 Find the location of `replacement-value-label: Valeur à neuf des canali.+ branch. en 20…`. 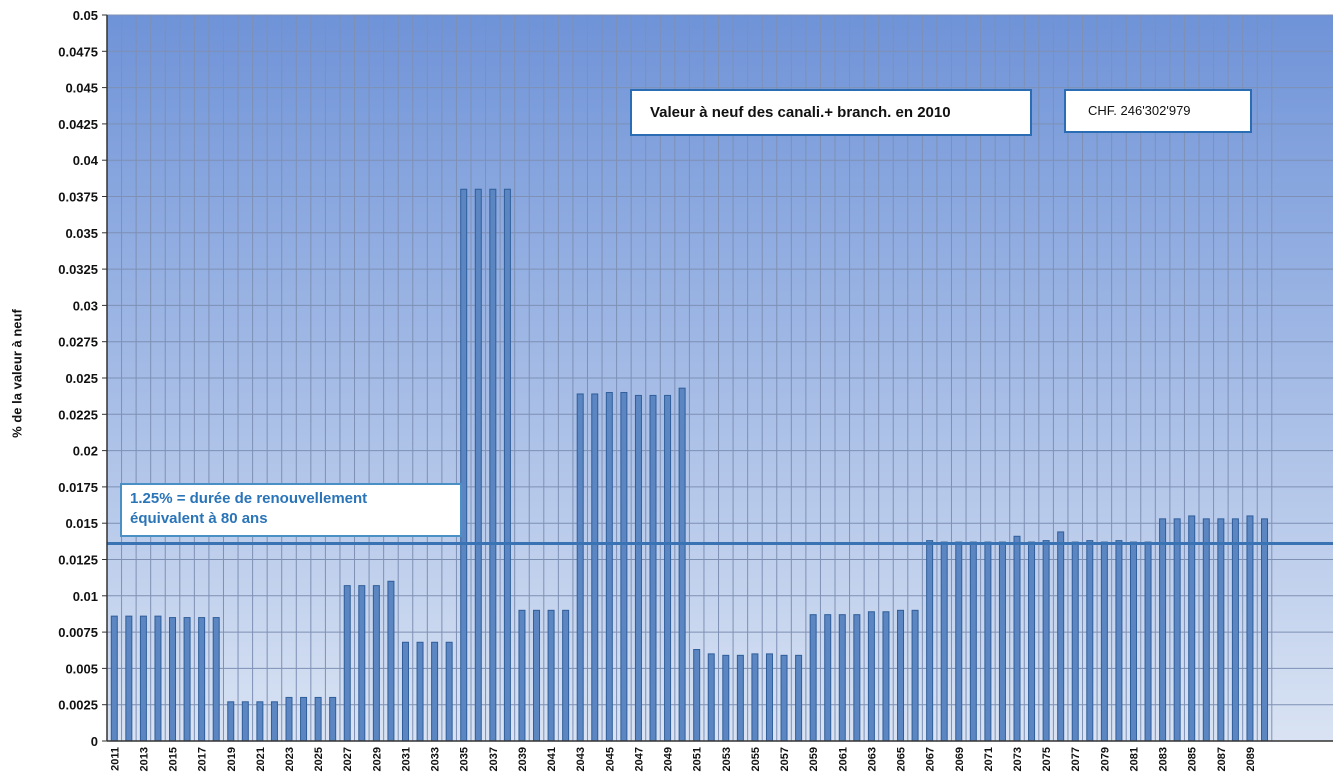

replacement-value-label: Valeur à neuf des canali.+ branch. en 20… is located at coordinates (831, 112).